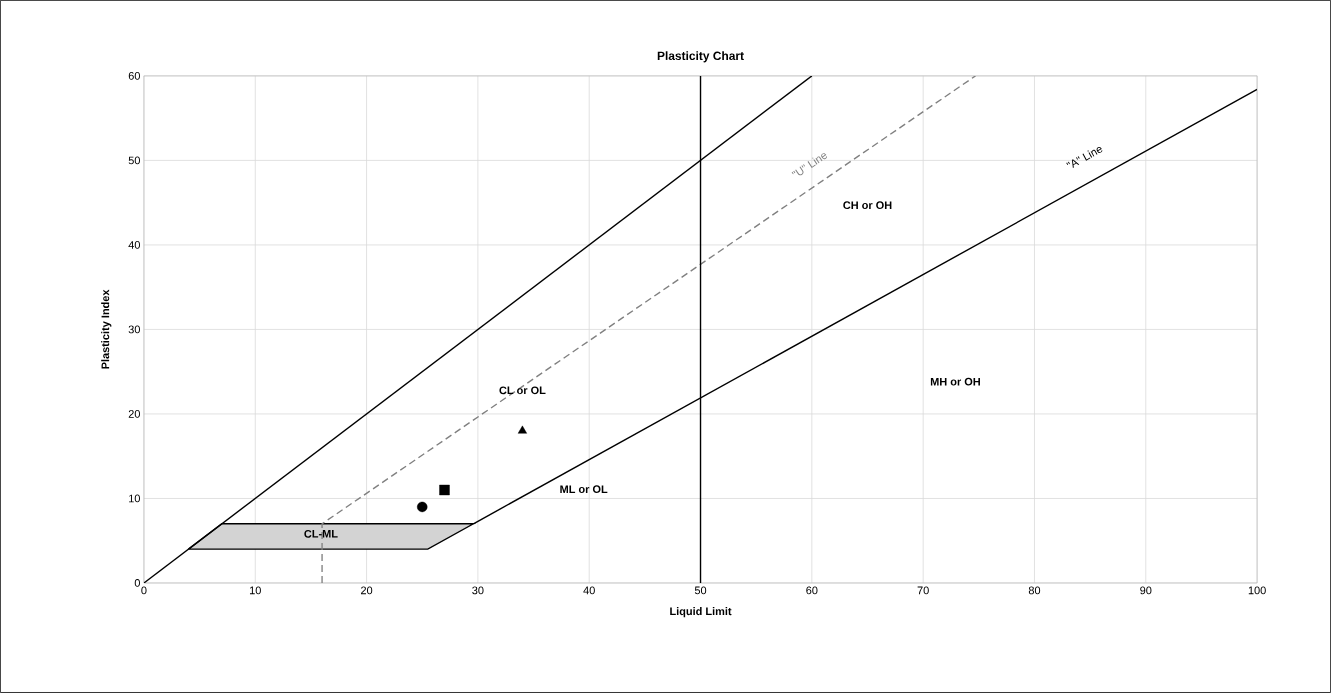 The height and width of the screenshot is (693, 1331). Describe the element at coordinates (134, 160) in the screenshot. I see `y-tick-label: 50` at that location.